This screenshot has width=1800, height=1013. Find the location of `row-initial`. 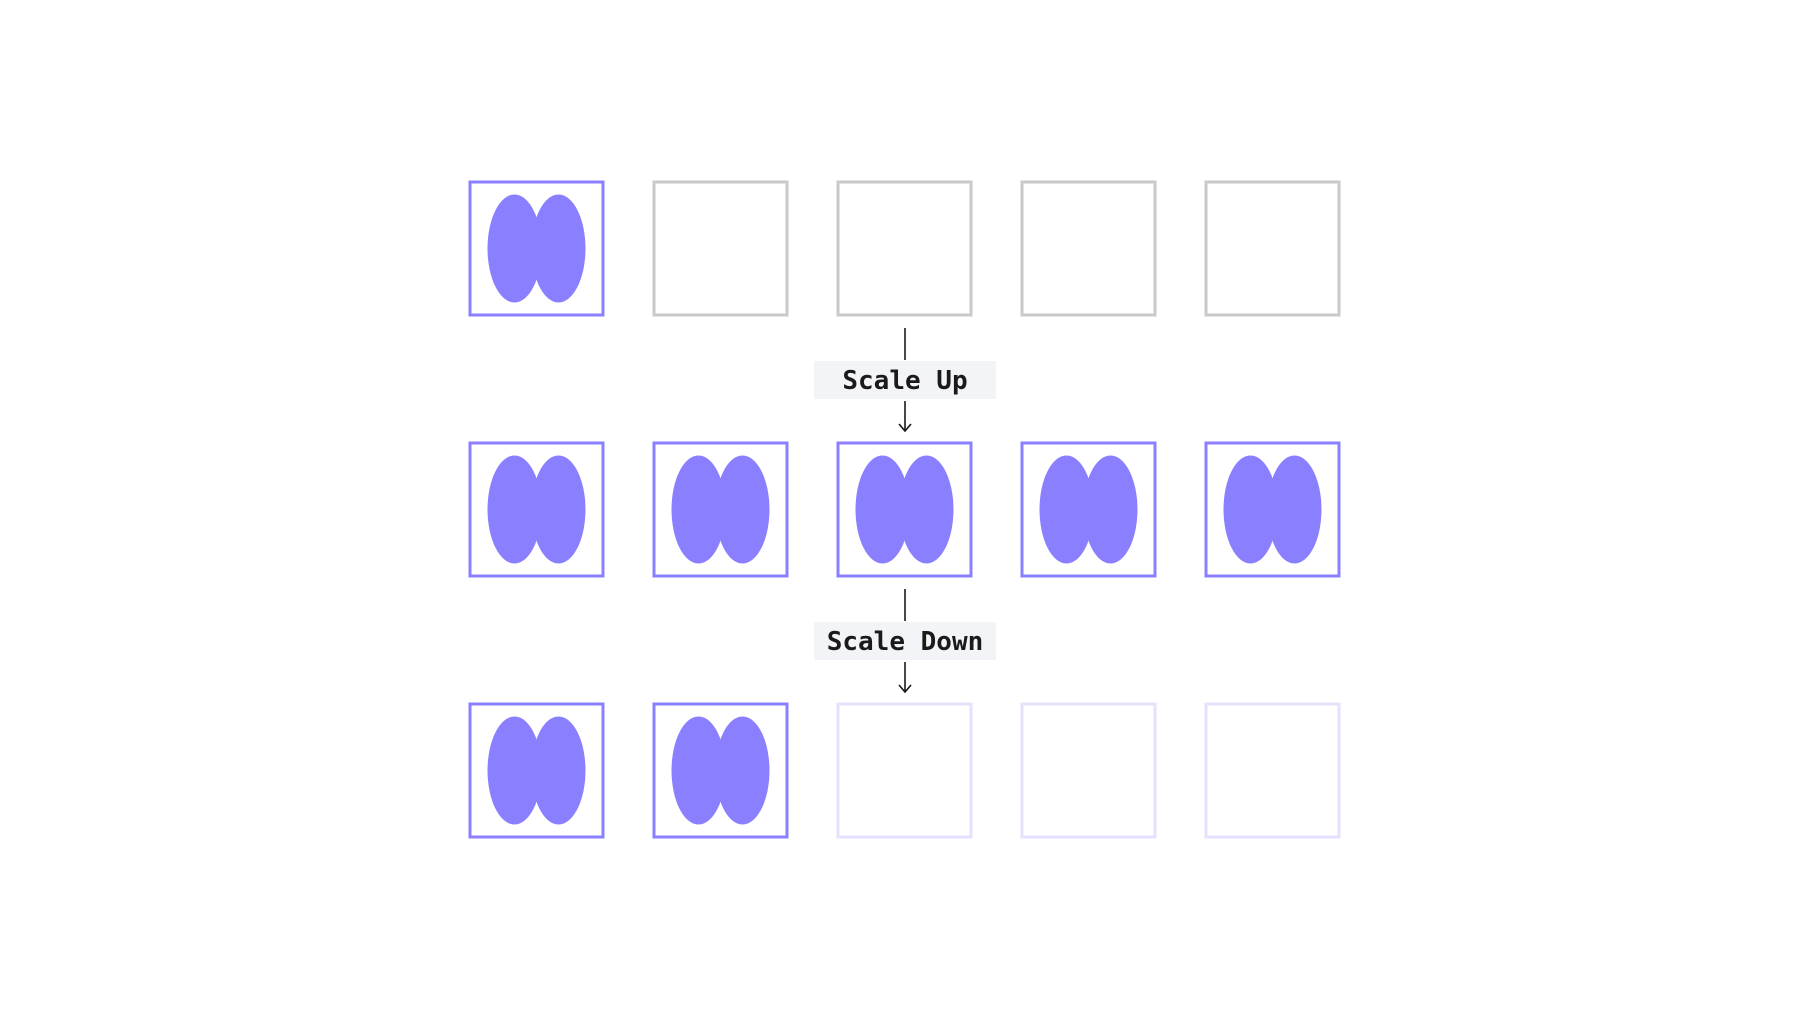

row-initial is located at coordinates (904, 248).